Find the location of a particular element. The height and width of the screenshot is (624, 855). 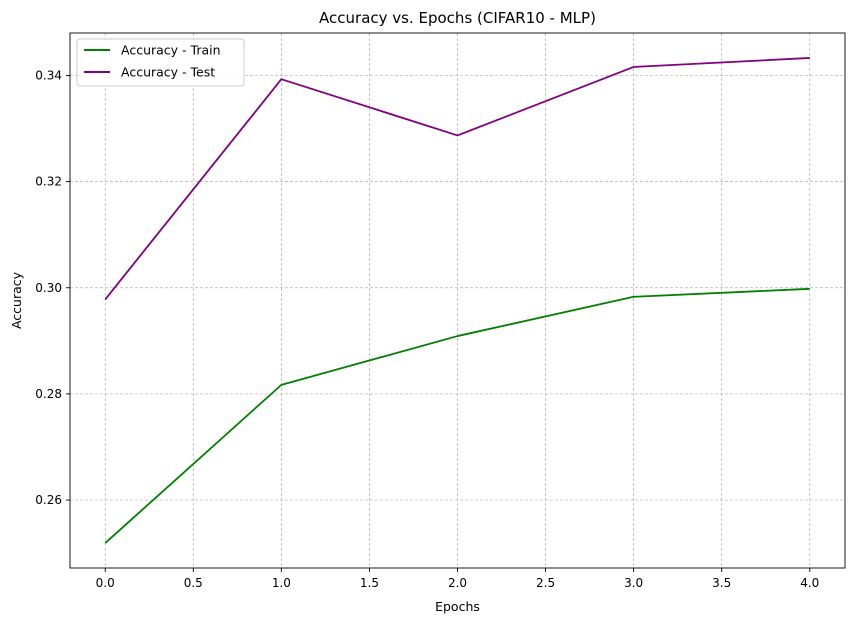

x-tick-label: 0.5 is located at coordinates (193, 583).